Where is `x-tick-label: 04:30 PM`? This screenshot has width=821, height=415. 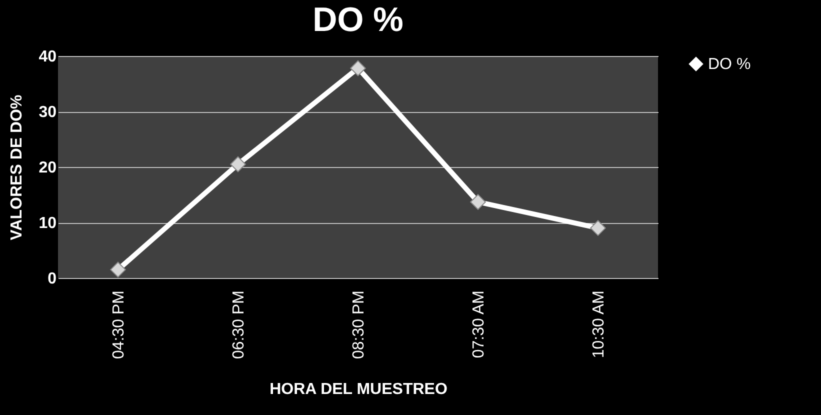 x-tick-label: 04:30 PM is located at coordinates (119, 324).